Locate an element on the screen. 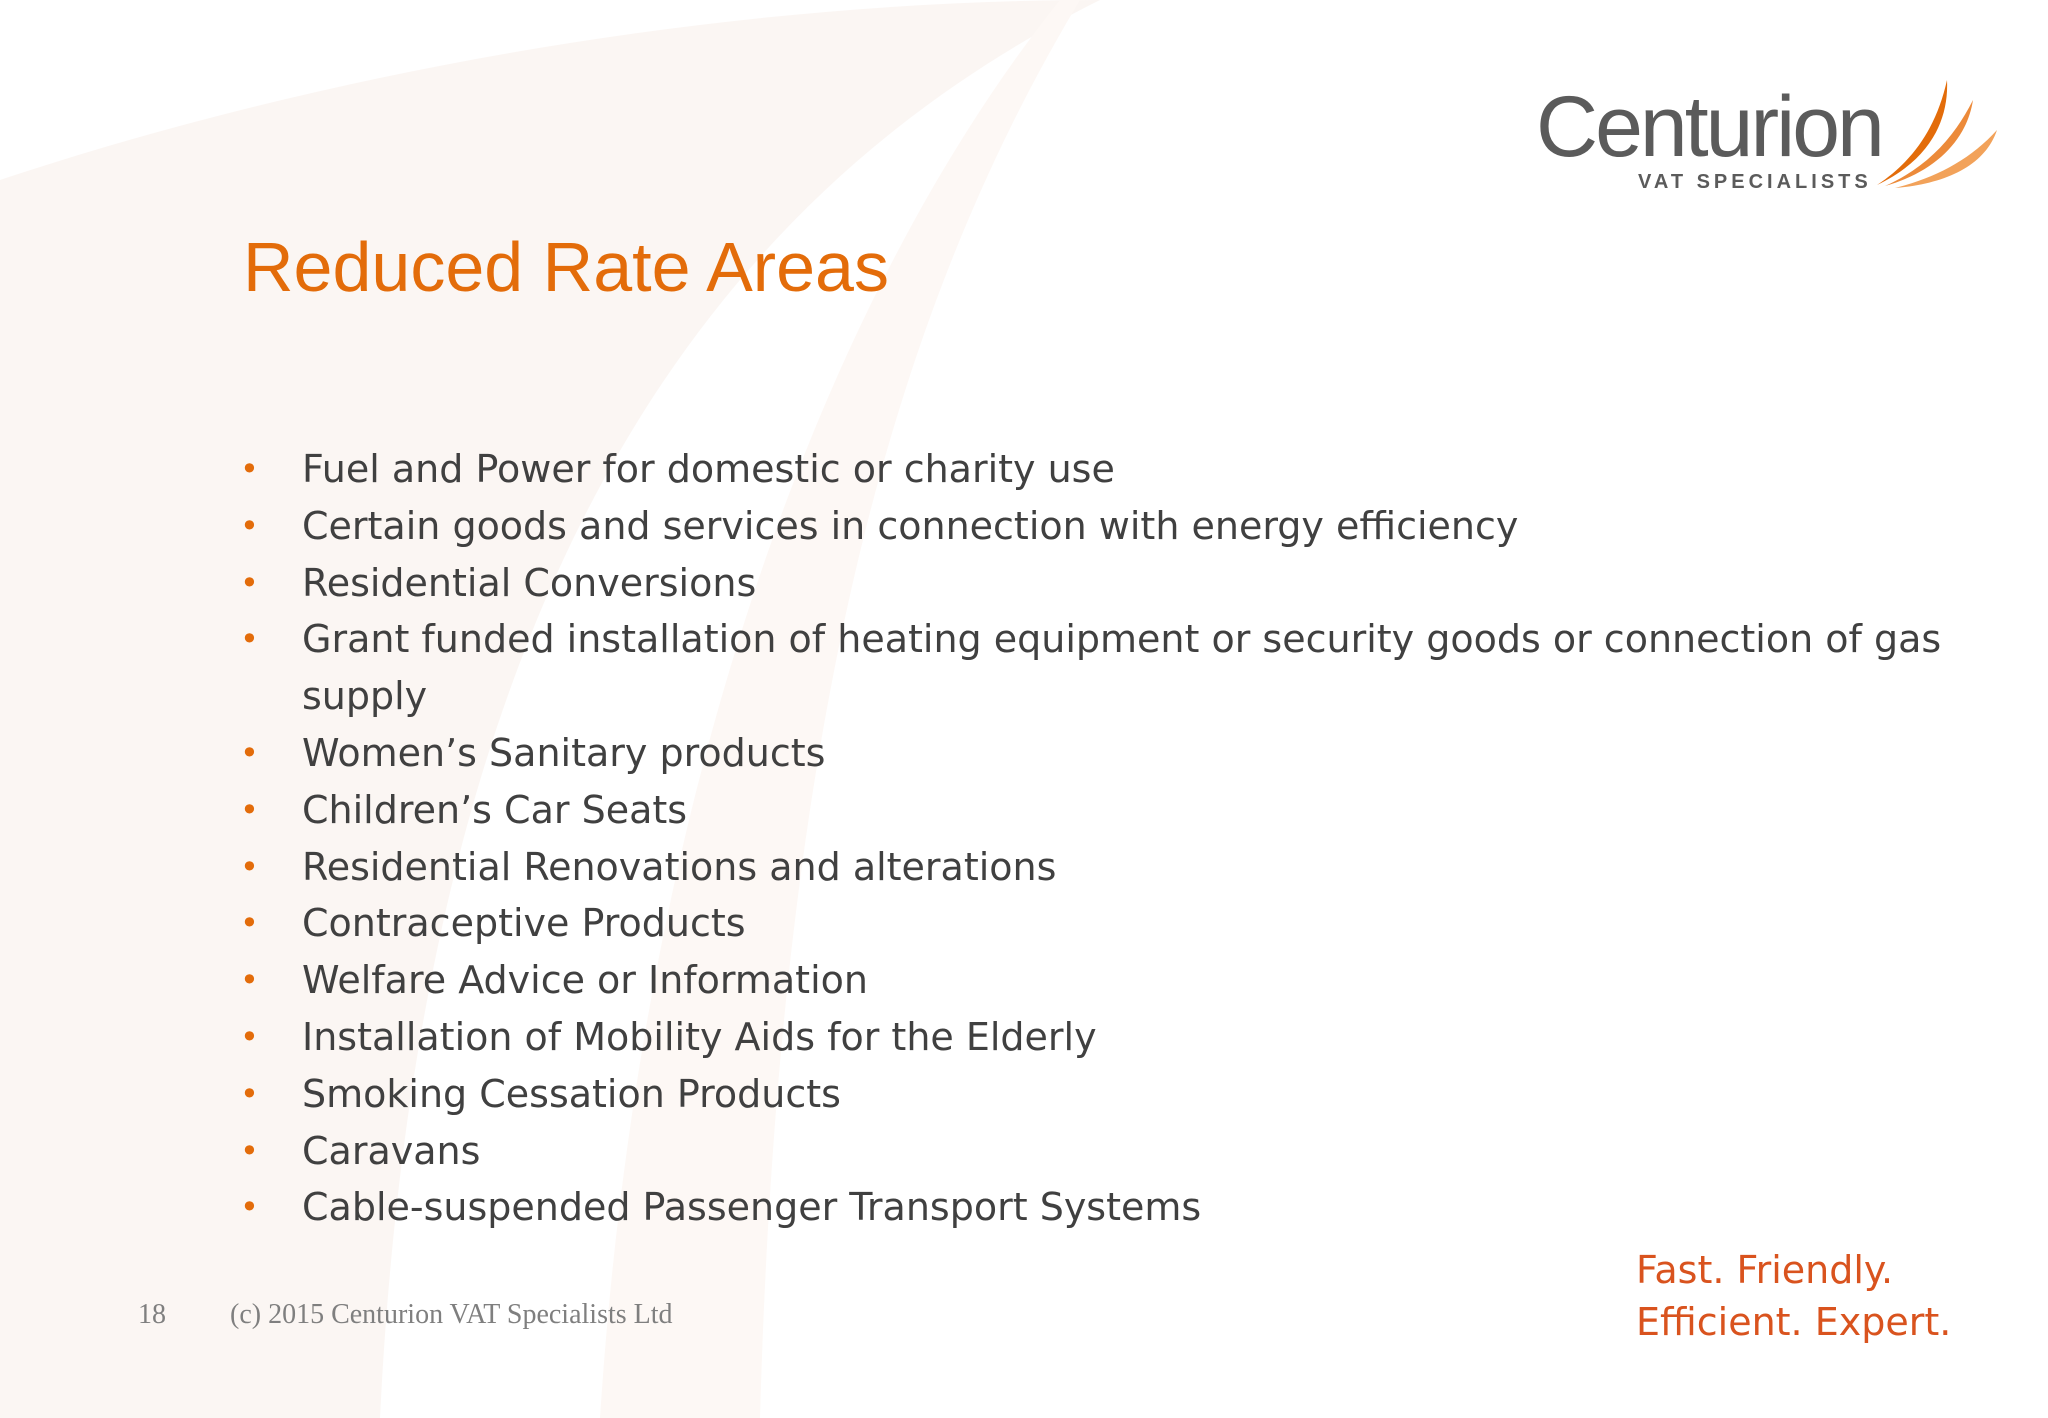  centurion-logo: Centurion VAT SPECIALISTS is located at coordinates (1765, 141).